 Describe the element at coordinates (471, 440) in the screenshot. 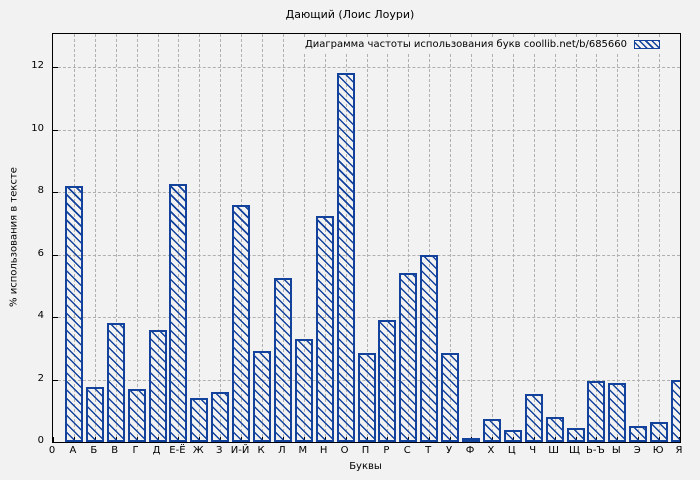

I see `bar-Ф` at that location.